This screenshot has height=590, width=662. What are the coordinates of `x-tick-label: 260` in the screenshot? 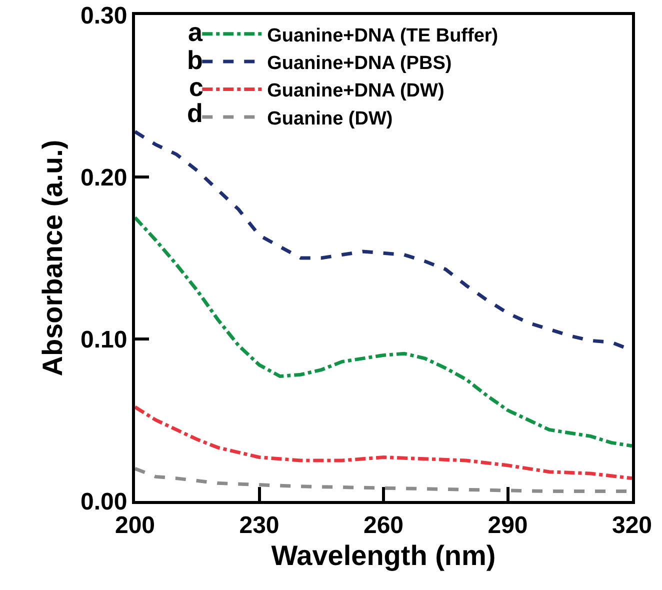 It's located at (383, 525).